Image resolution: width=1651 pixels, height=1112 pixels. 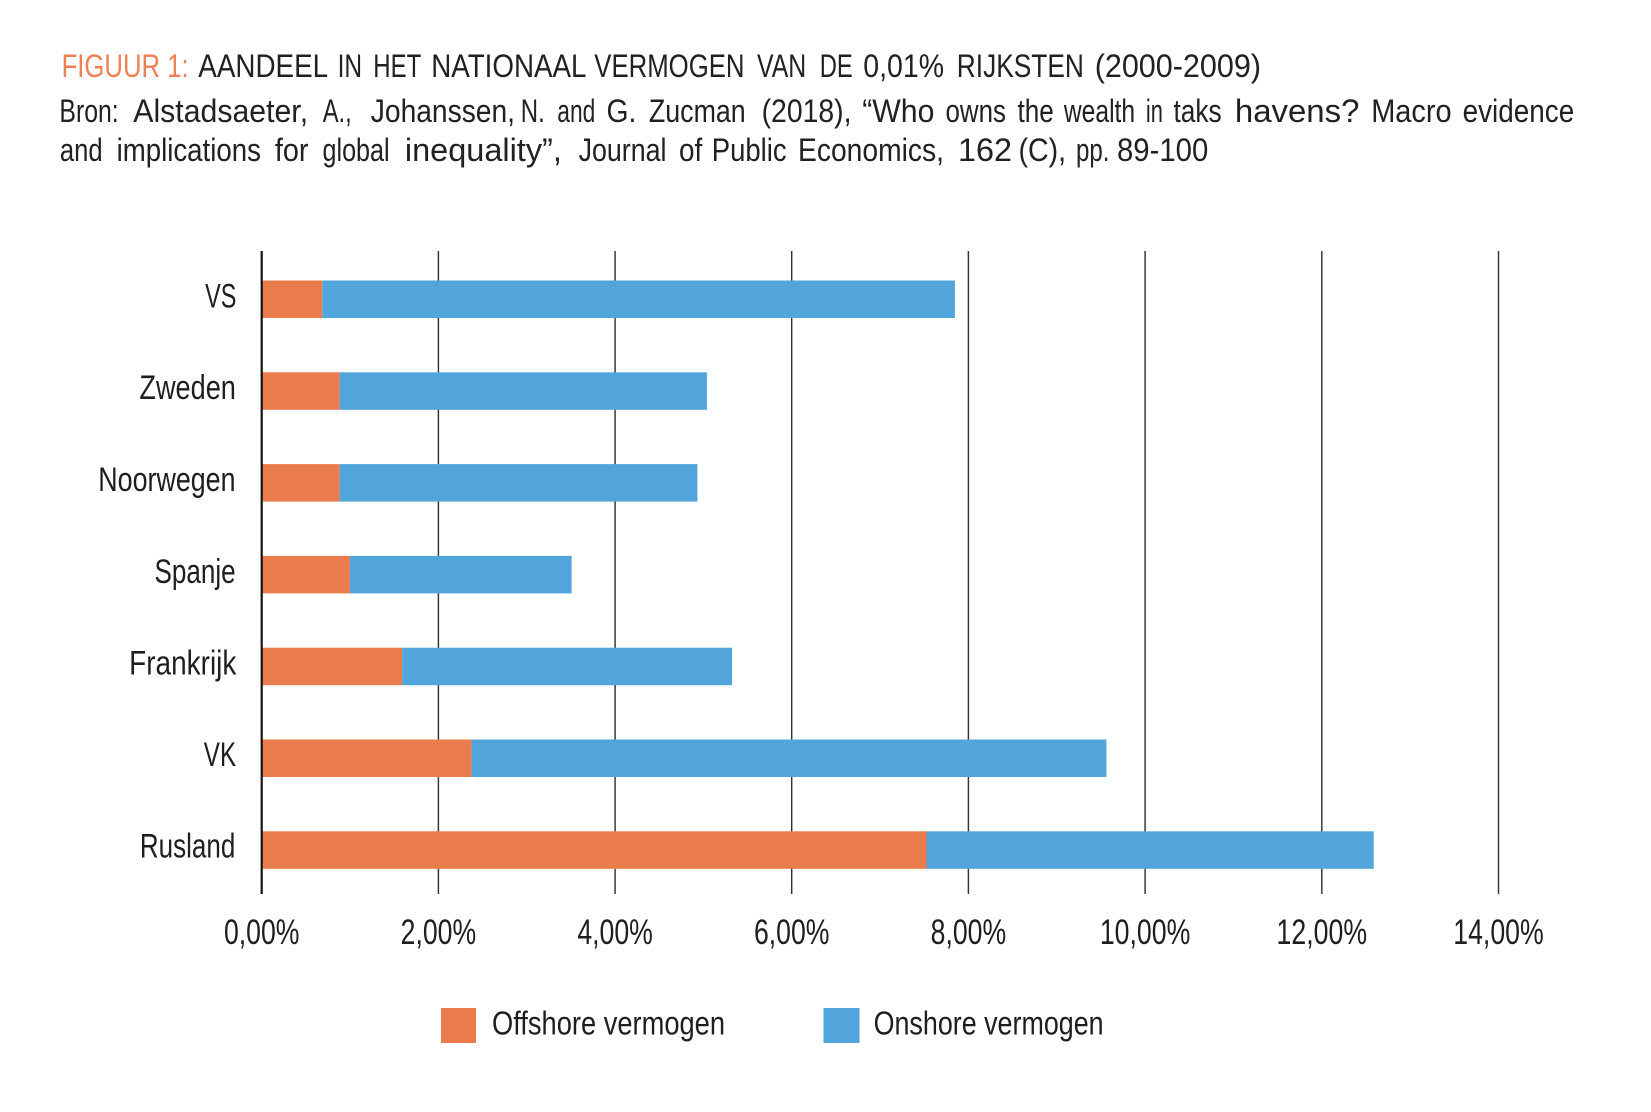 I want to click on svg-text: Macro, so click(x=1411, y=111).